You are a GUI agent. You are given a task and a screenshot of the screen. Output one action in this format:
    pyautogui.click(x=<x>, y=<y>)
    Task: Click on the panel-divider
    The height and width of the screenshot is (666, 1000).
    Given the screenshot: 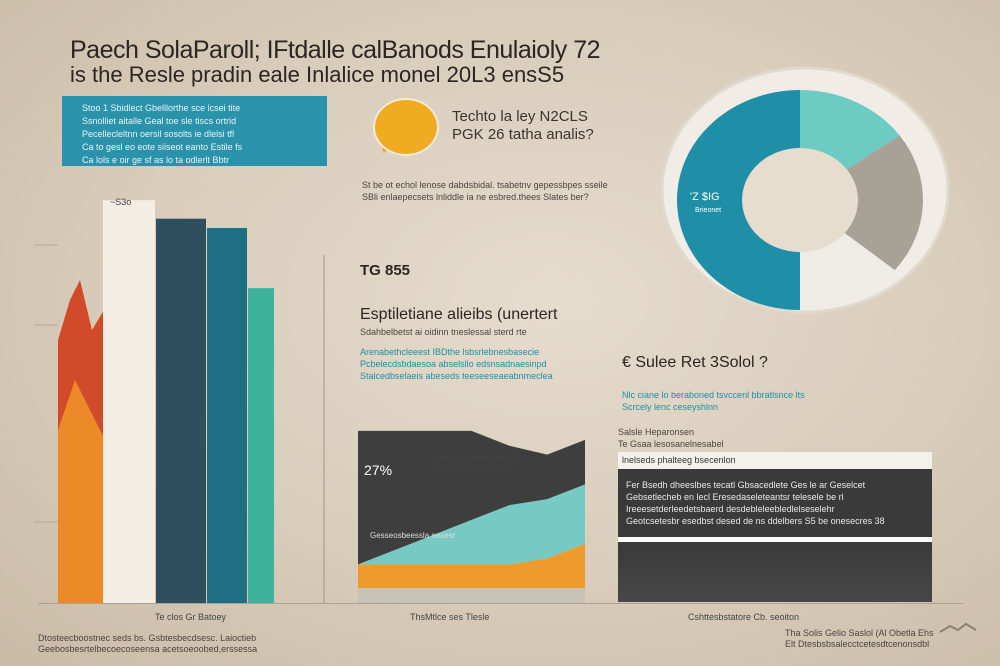 What is the action you would take?
    pyautogui.click(x=775, y=539)
    